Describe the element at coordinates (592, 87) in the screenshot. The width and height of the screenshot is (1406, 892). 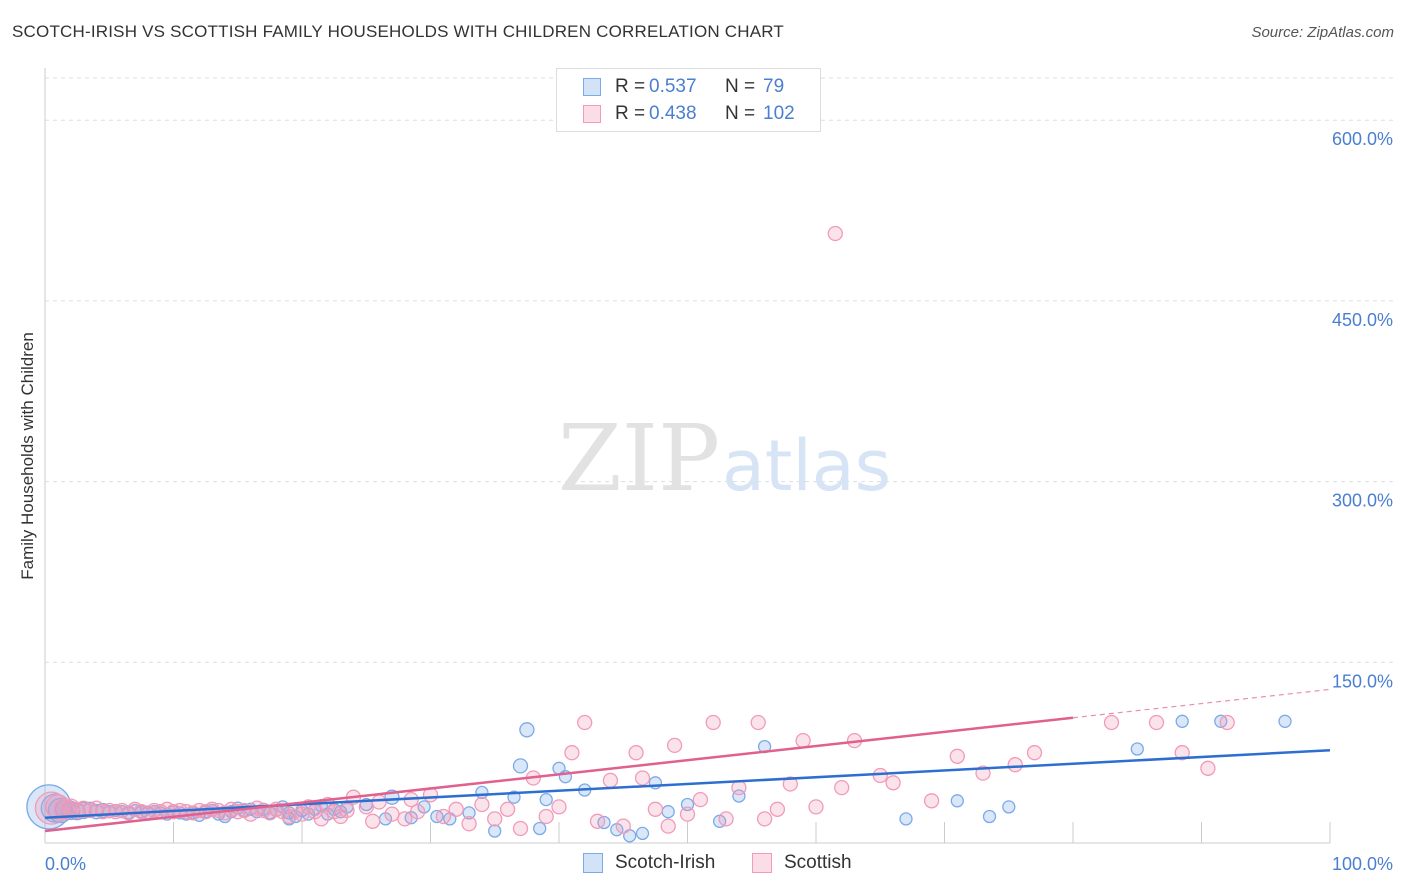
I see `scotch-irish-swatch` at that location.